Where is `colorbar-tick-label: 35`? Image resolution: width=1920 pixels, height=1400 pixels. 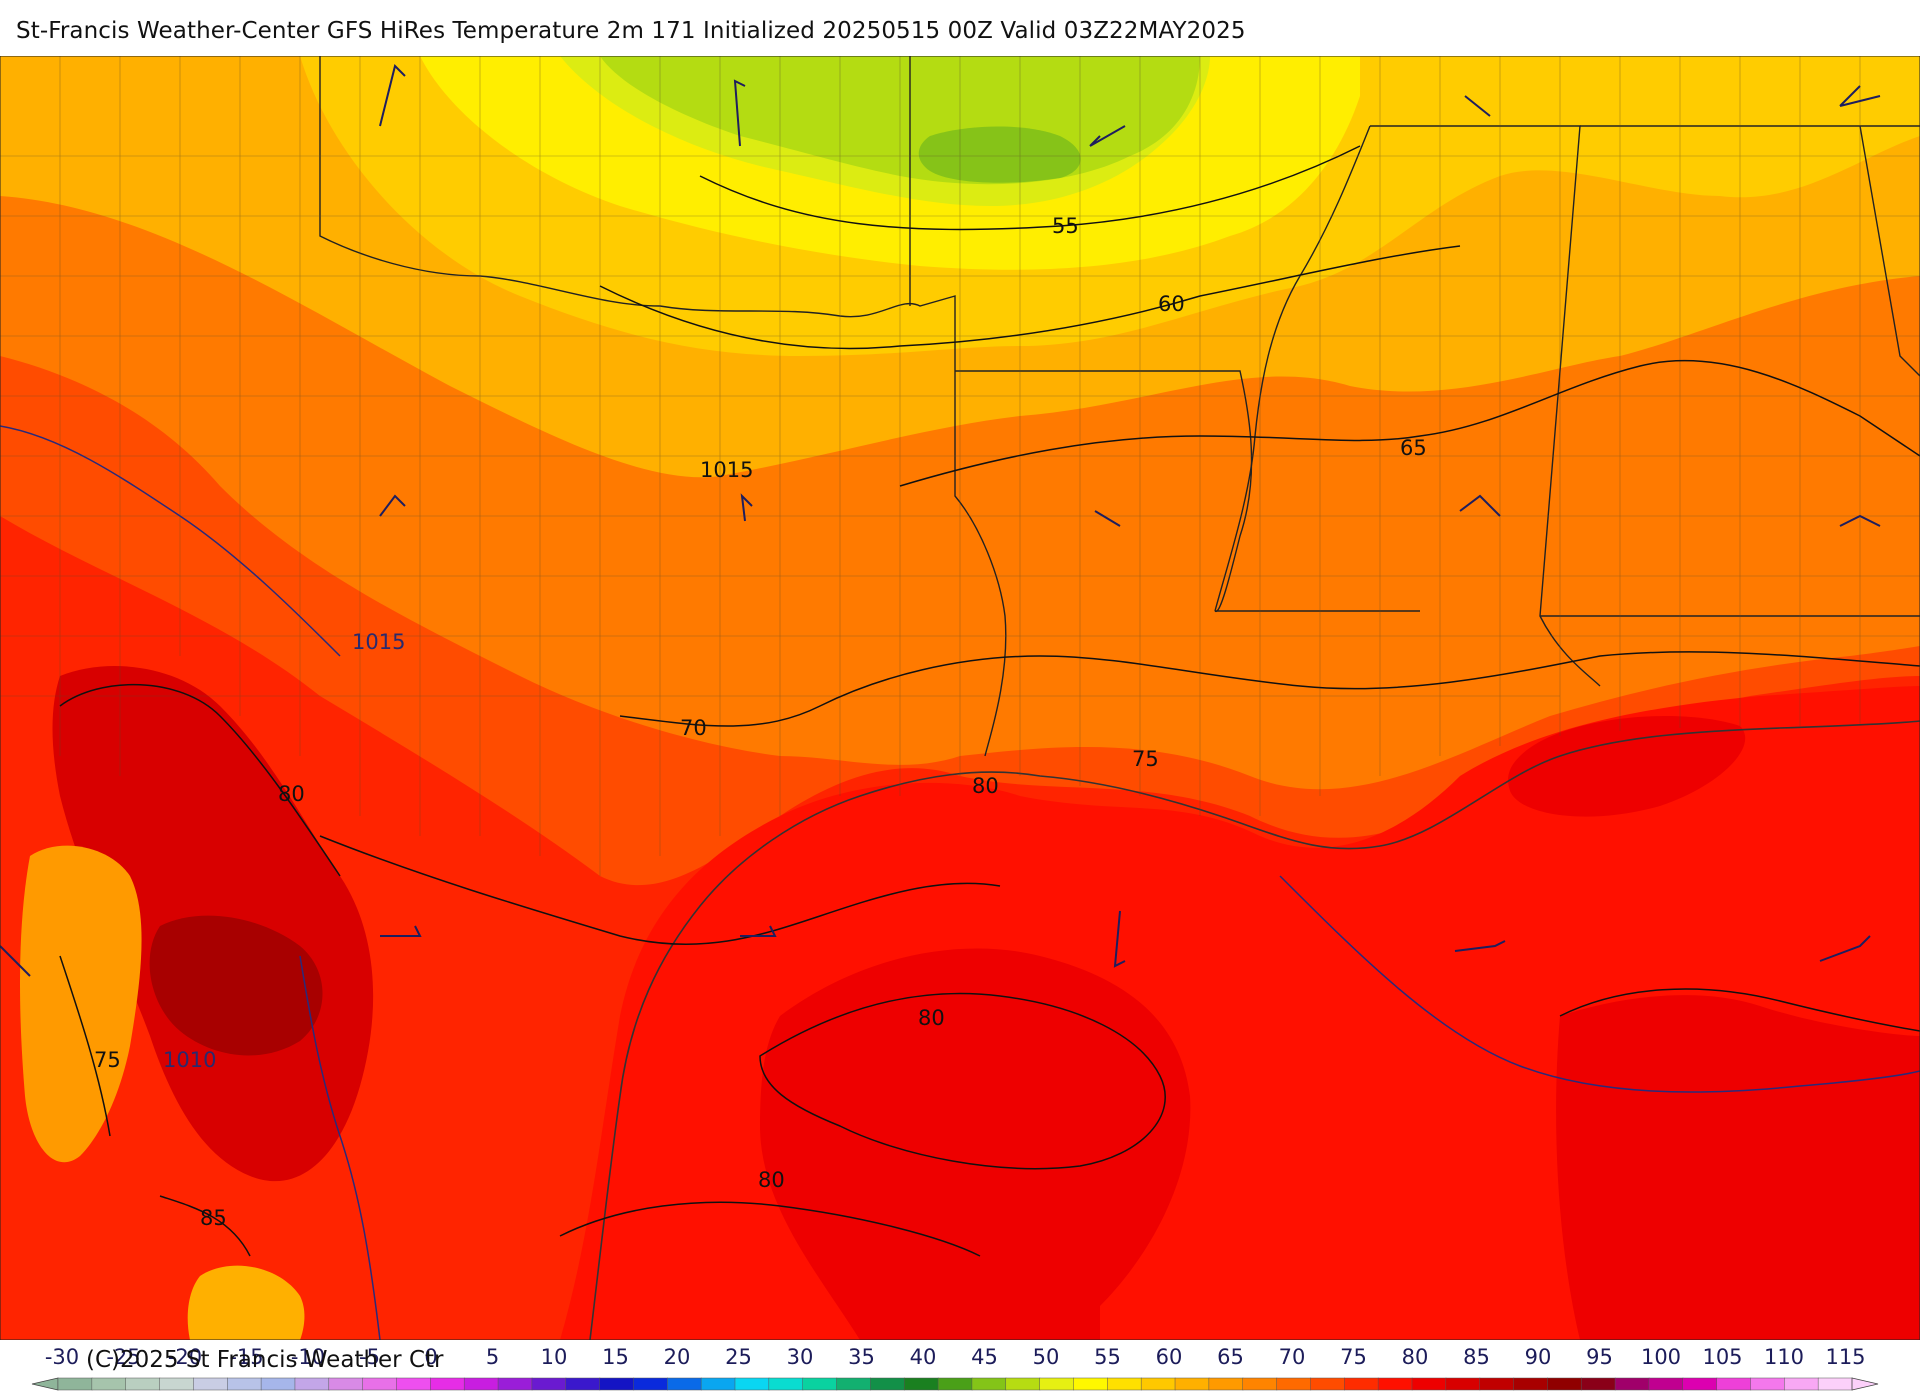
colorbar-tick-label: 35 is located at coordinates (861, 1357).